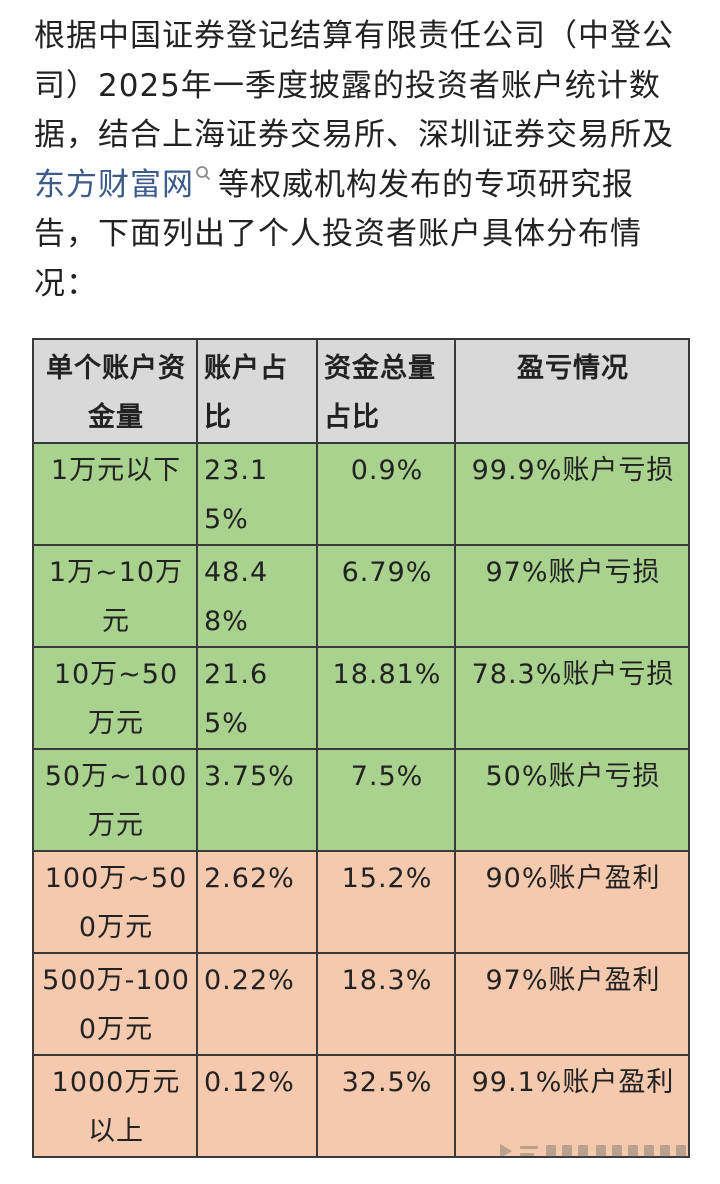 The width and height of the screenshot is (720, 1184). Describe the element at coordinates (257, 1004) in the screenshot. I see `cell-account-share: 0.22%` at that location.